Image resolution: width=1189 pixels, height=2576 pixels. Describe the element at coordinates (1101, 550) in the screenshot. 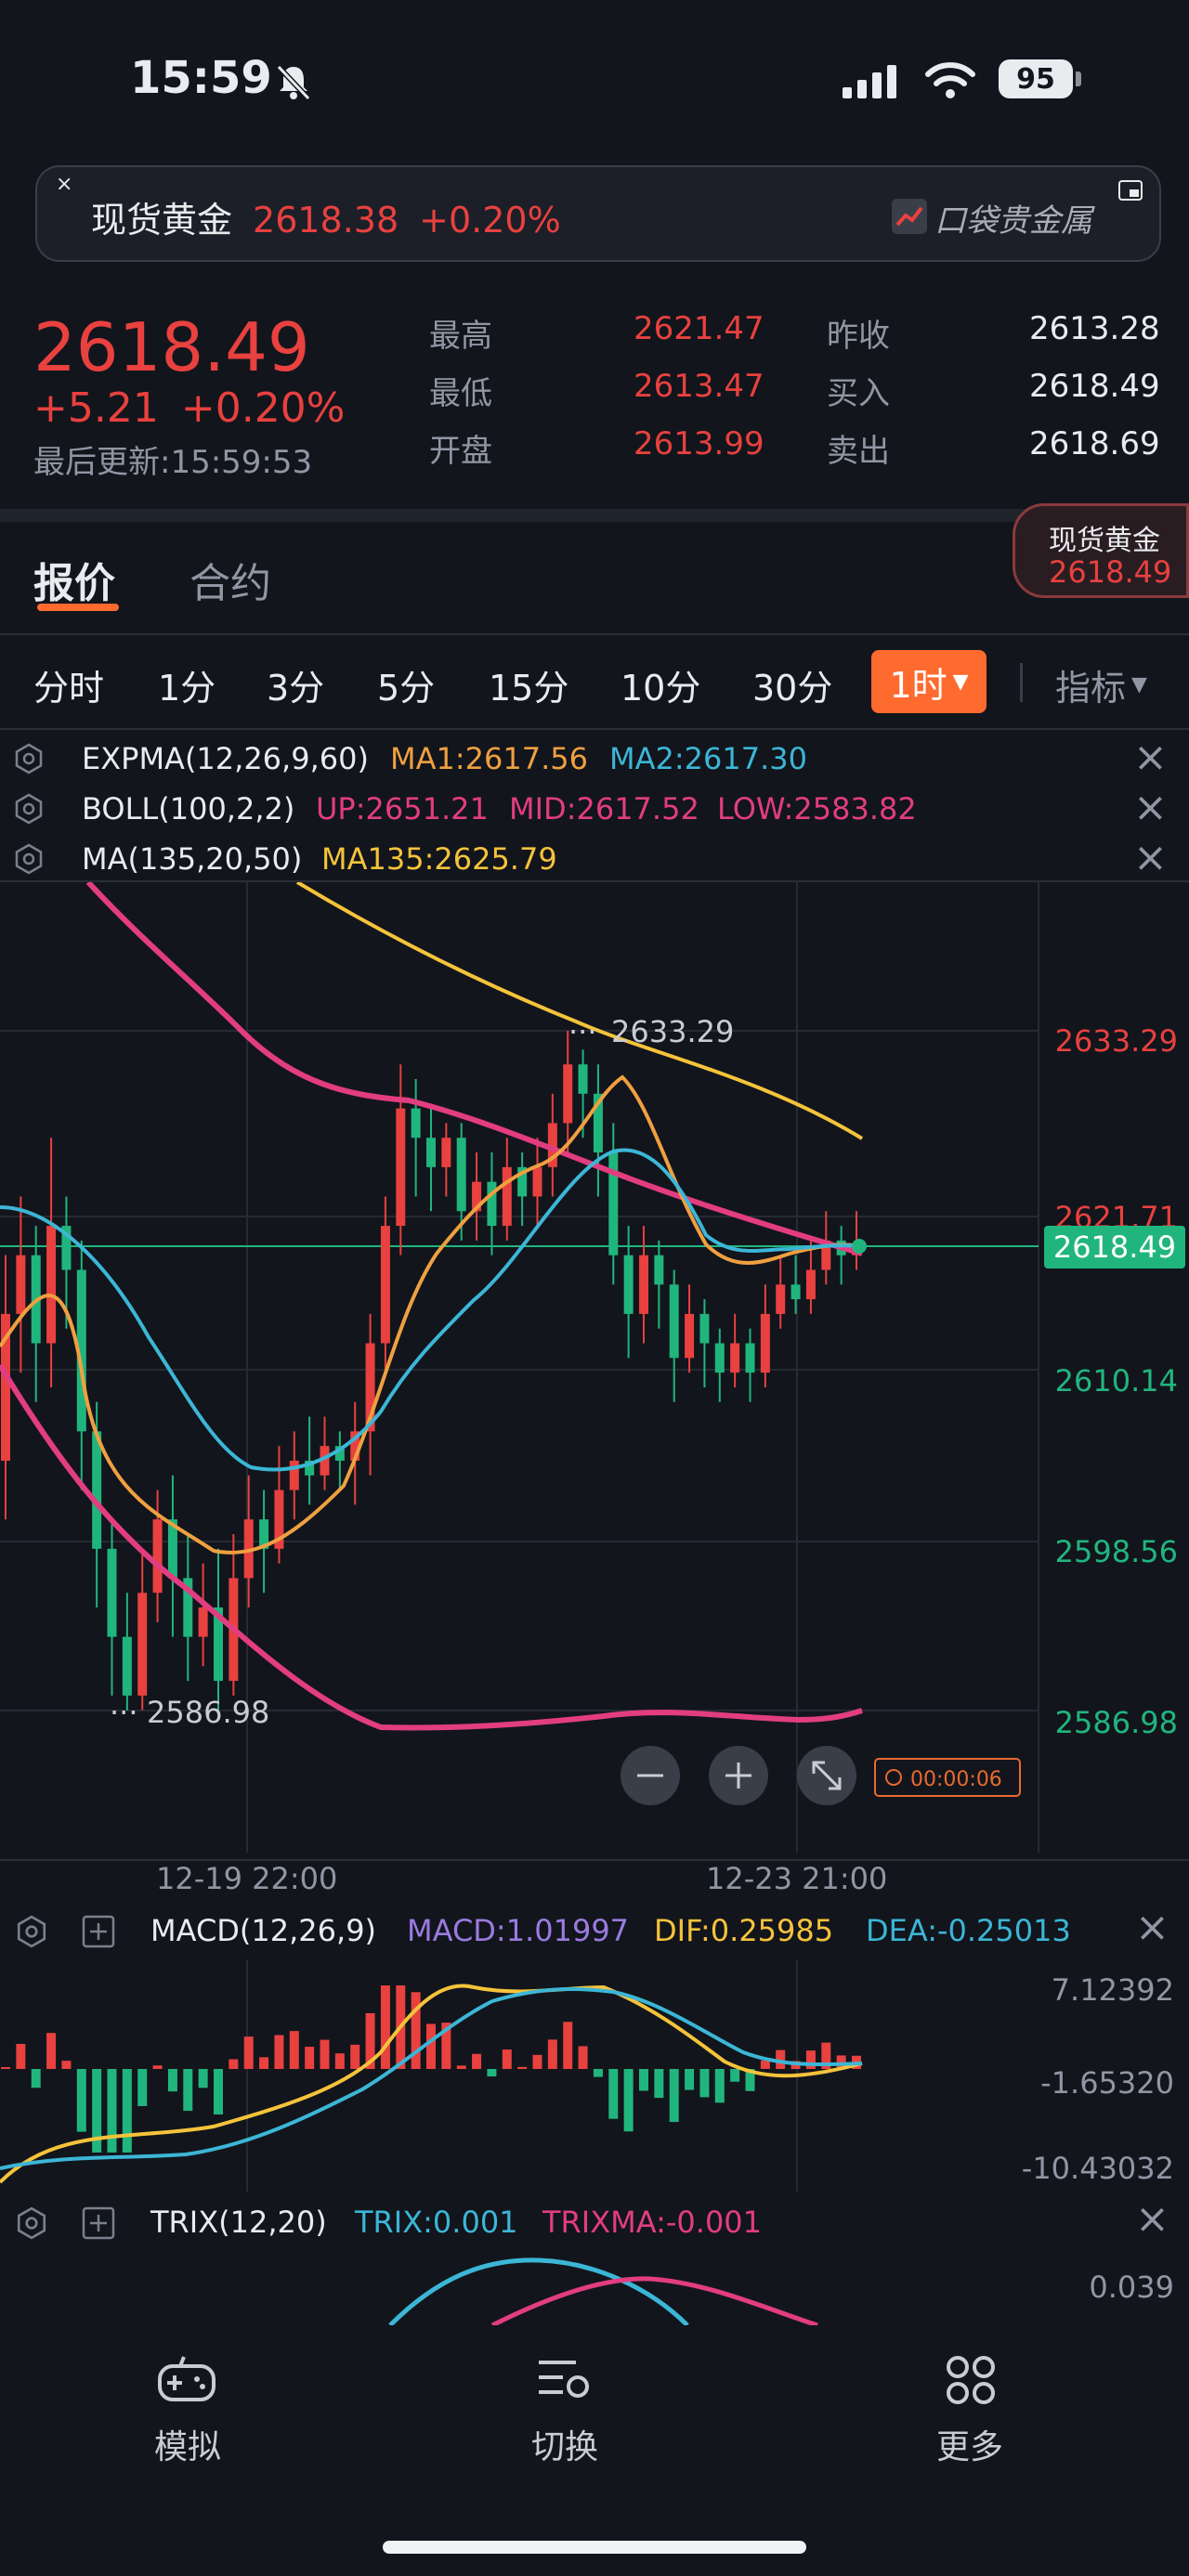

I see `floating-price-badge: 现货黄金 2618.49` at that location.